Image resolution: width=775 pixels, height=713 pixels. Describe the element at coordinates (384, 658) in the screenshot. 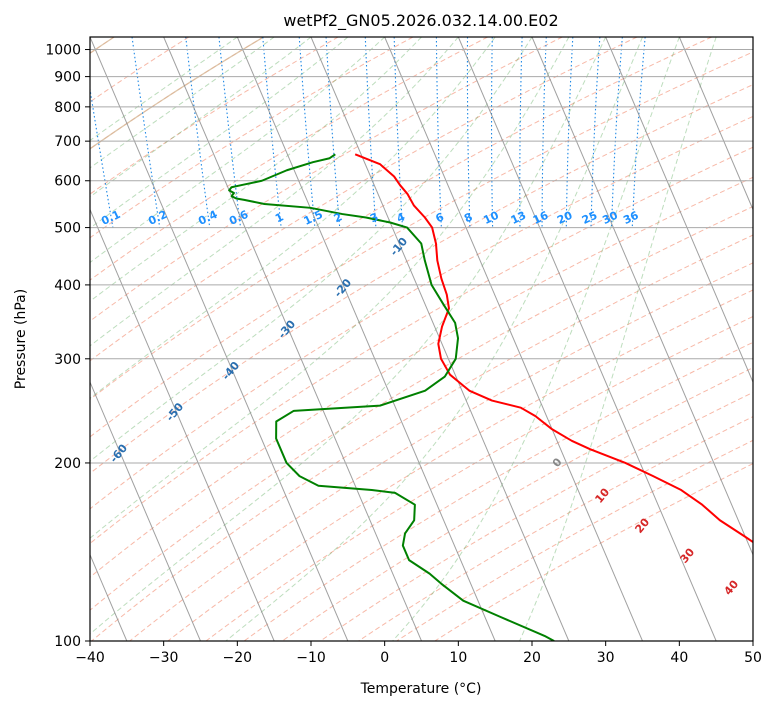

I see `x-tick-label: 0` at that location.